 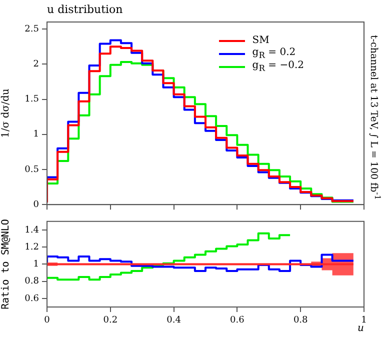 I want to click on y-tick-label: 1.5, so click(x=32, y=99).